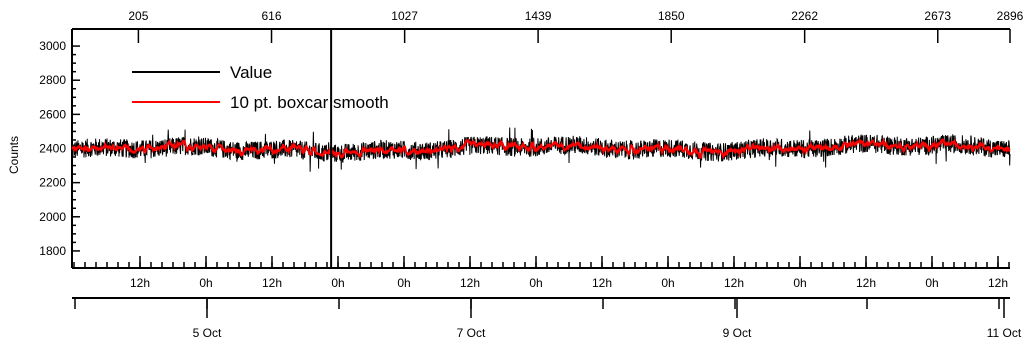 This screenshot has width=1034, height=350. What do you see at coordinates (576, 26) in the screenshot?
I see `top-axis-ticks: 205 616 1027 1439 1850 2262 2673 2896` at bounding box center [576, 26].